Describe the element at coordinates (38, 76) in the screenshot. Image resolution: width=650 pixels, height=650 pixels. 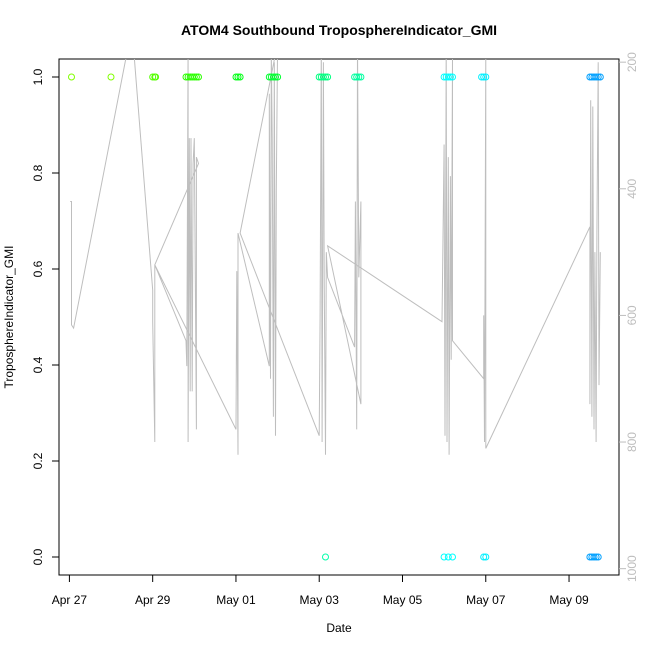
I see `y-tick-label: 1.0` at that location.